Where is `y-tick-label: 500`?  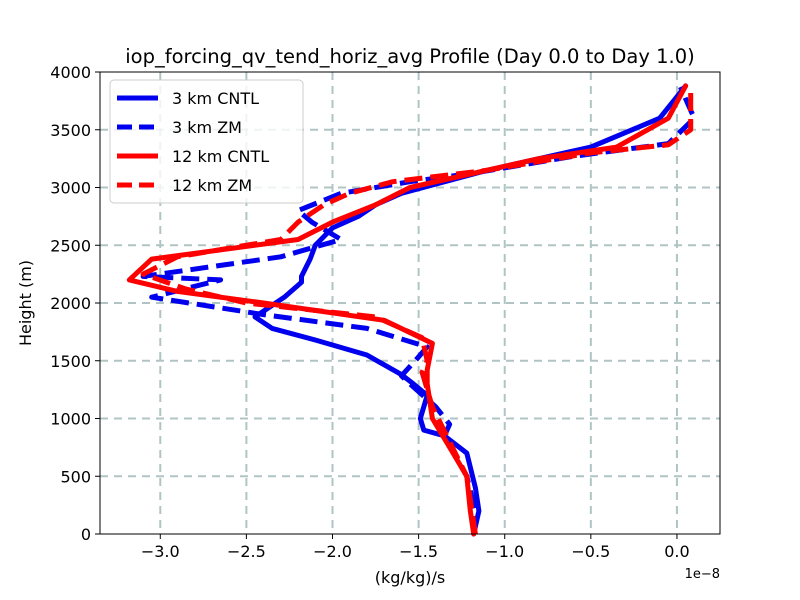
y-tick-label: 500 is located at coordinates (75, 476).